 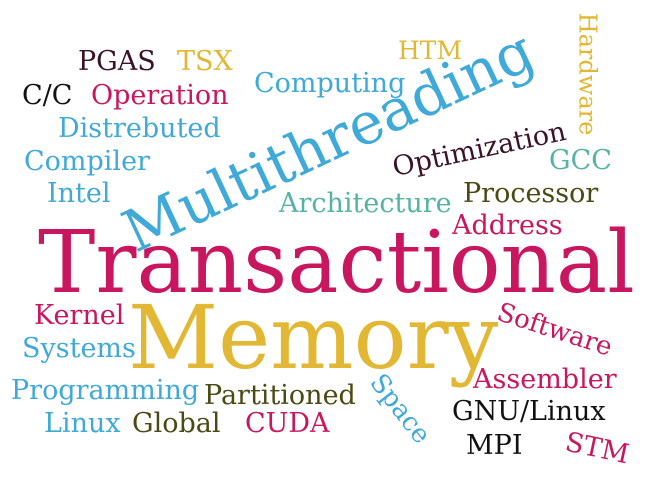 I want to click on word-programming: Programming, so click(x=105, y=390).